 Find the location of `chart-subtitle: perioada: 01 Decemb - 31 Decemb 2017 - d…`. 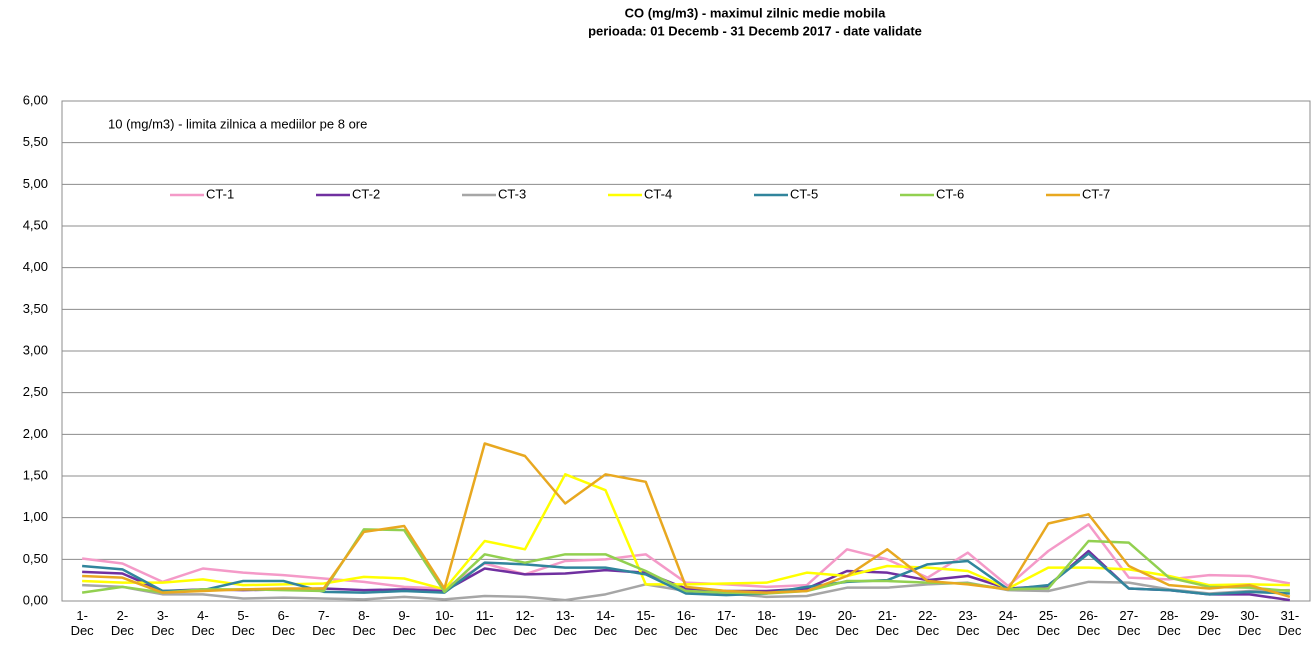

chart-subtitle: perioada: 01 Decemb - 31 Decemb 2017 - d… is located at coordinates (755, 30).